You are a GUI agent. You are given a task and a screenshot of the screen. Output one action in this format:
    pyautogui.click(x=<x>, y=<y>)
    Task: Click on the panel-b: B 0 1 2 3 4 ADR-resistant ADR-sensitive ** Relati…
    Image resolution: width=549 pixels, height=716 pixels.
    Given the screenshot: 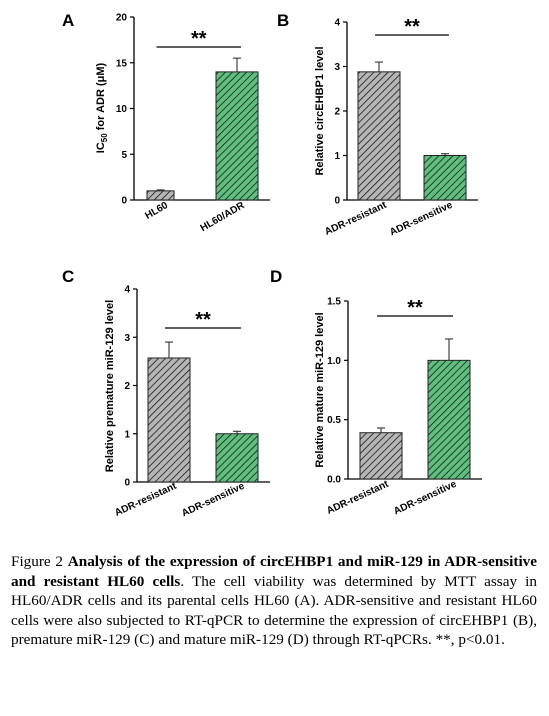 What is the action you would take?
    pyautogui.click(x=377, y=124)
    